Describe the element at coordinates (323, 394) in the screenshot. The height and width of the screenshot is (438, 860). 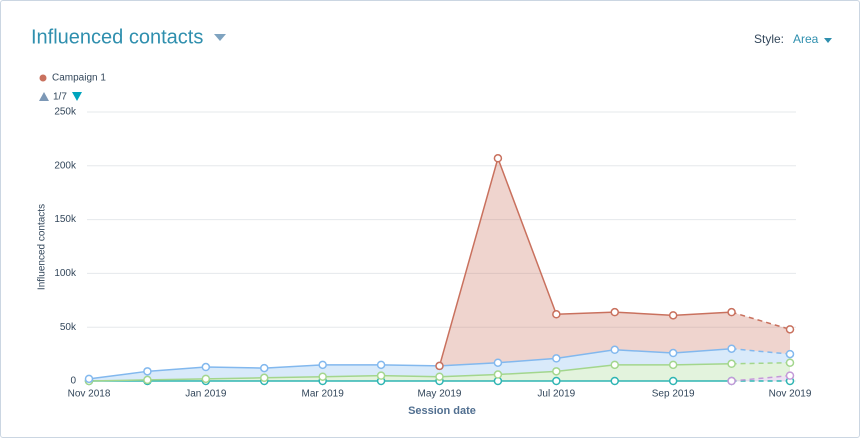
I see `x-tick-label: Mar 2019` at that location.